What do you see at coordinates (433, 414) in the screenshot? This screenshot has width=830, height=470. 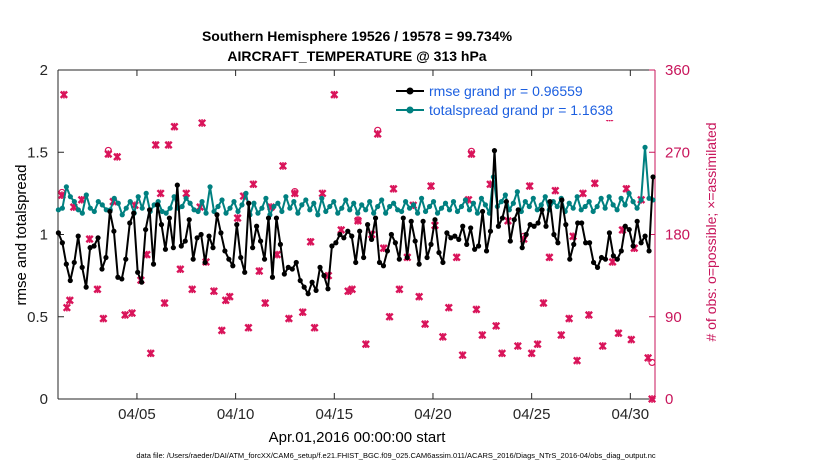 I see `x-tick-label: 04/20` at bounding box center [433, 414].